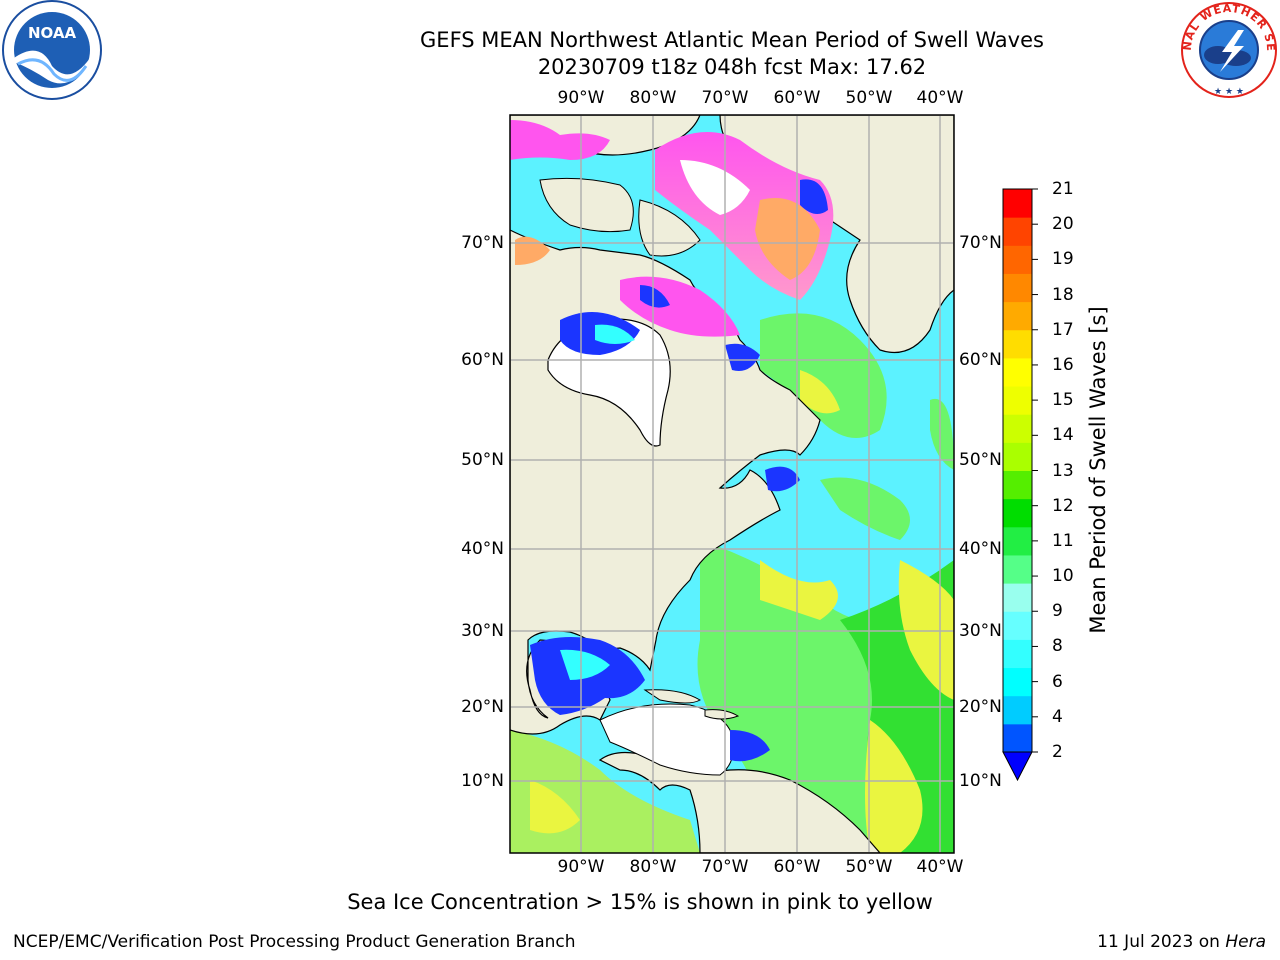 The image size is (1280, 960). I want to click on colorbar, so click(1020, 485).